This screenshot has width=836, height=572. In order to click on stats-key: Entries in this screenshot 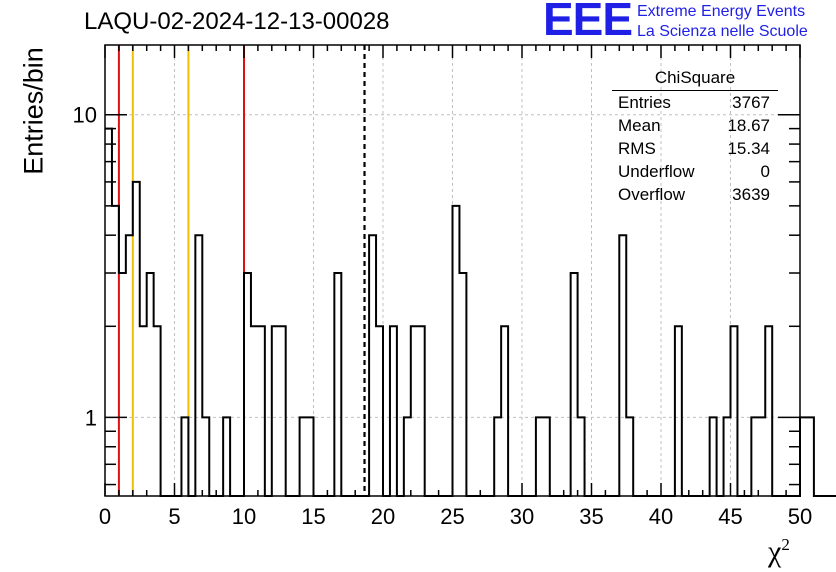, I will do `click(644, 102)`.